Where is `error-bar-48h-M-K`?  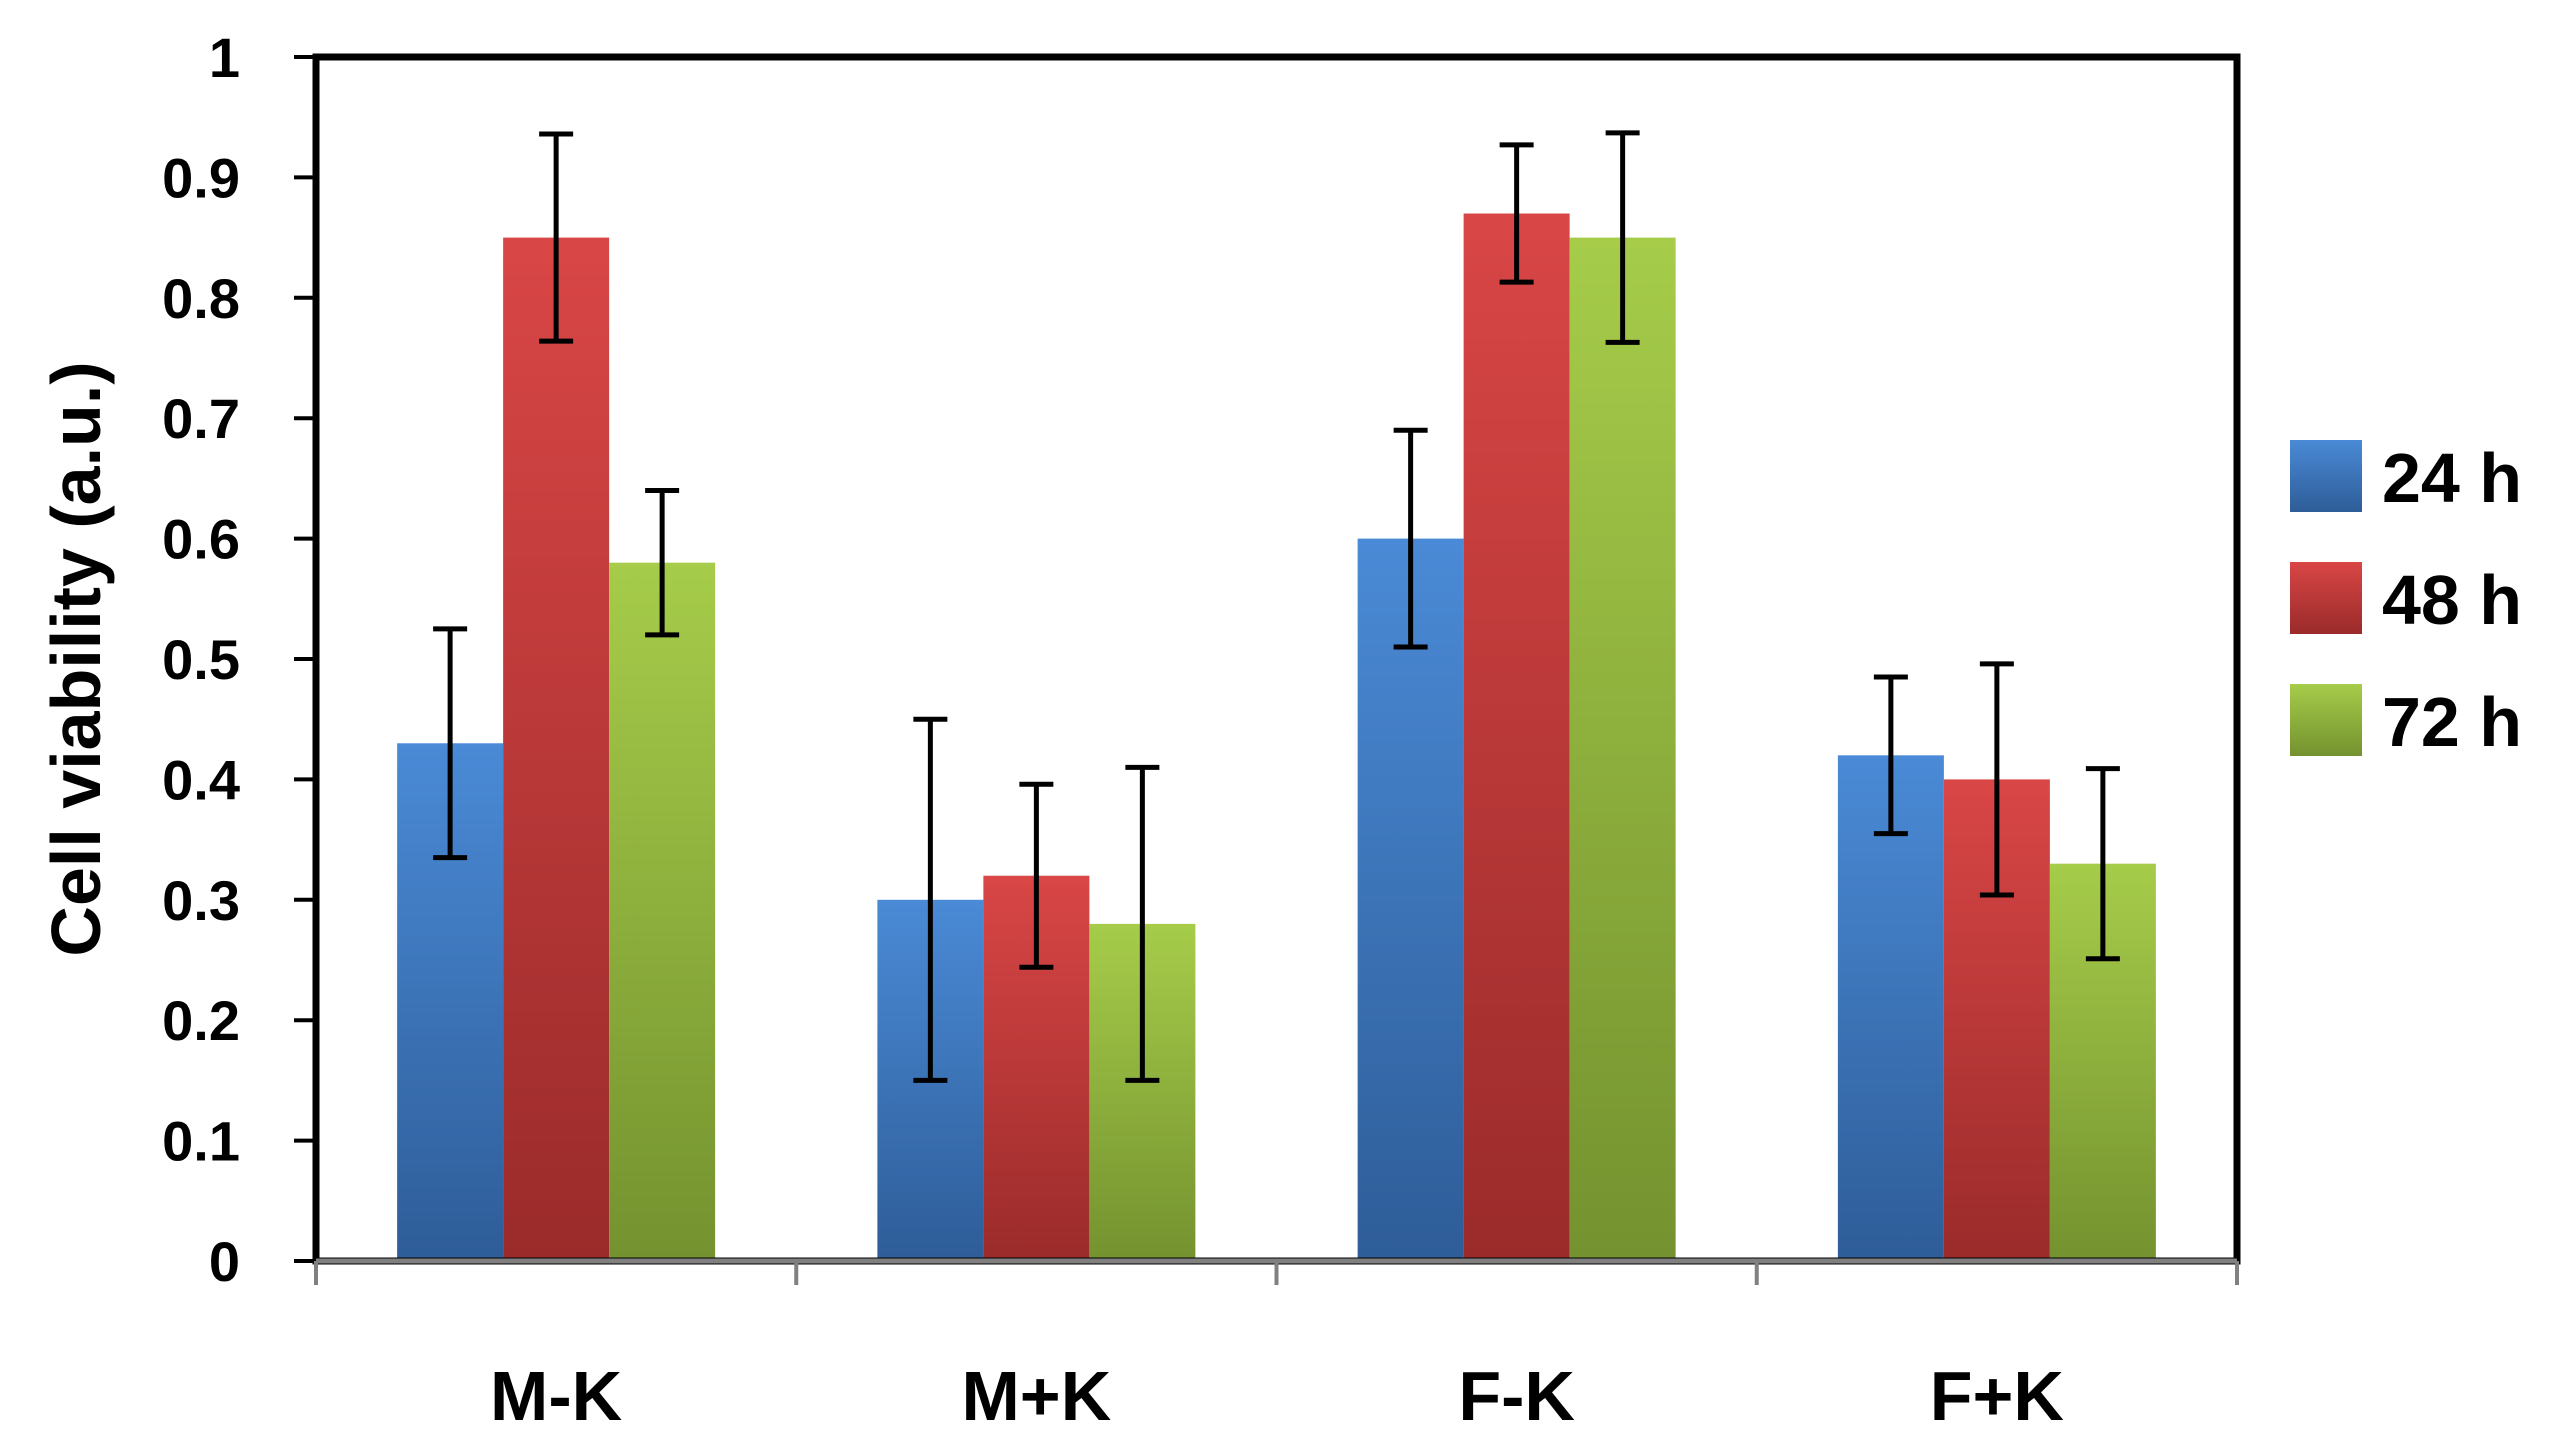 error-bar-48h-M-K is located at coordinates (556, 237).